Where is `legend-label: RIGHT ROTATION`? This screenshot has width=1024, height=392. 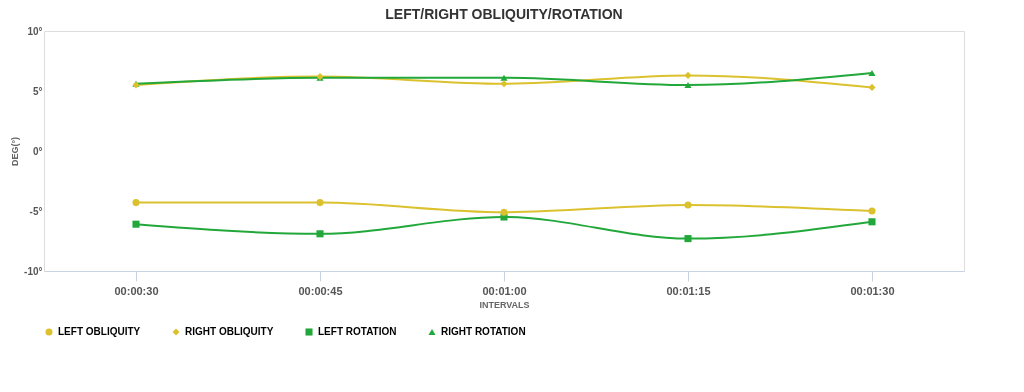
legend-label: RIGHT ROTATION is located at coordinates (483, 331).